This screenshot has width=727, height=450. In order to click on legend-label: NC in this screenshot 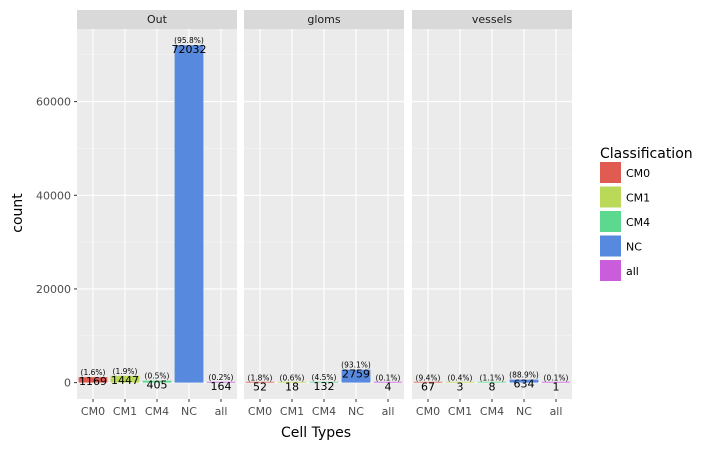, I will do `click(634, 247)`.